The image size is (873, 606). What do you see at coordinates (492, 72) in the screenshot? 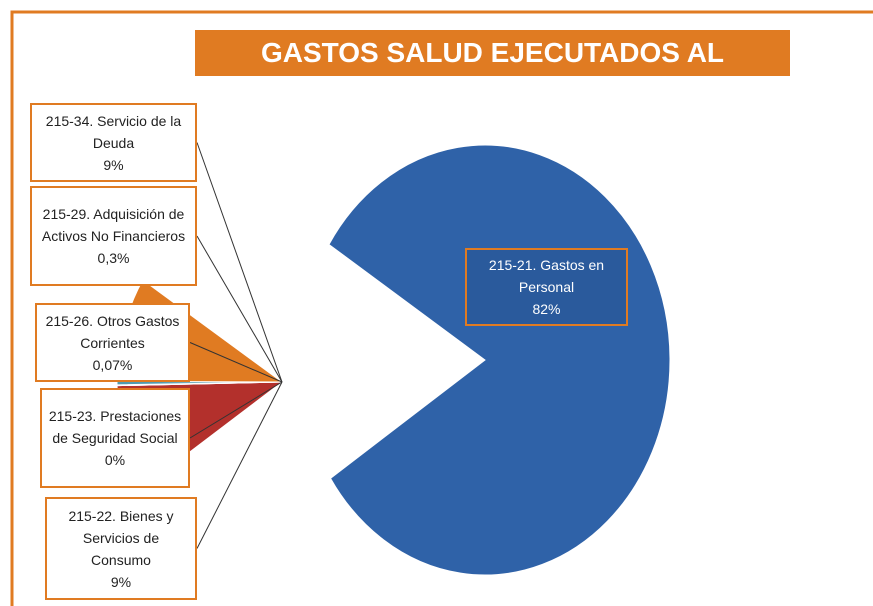
I see `chart-title: GASTOS SALUD EJECUTADOS AL 31/12/2017` at bounding box center [492, 72].